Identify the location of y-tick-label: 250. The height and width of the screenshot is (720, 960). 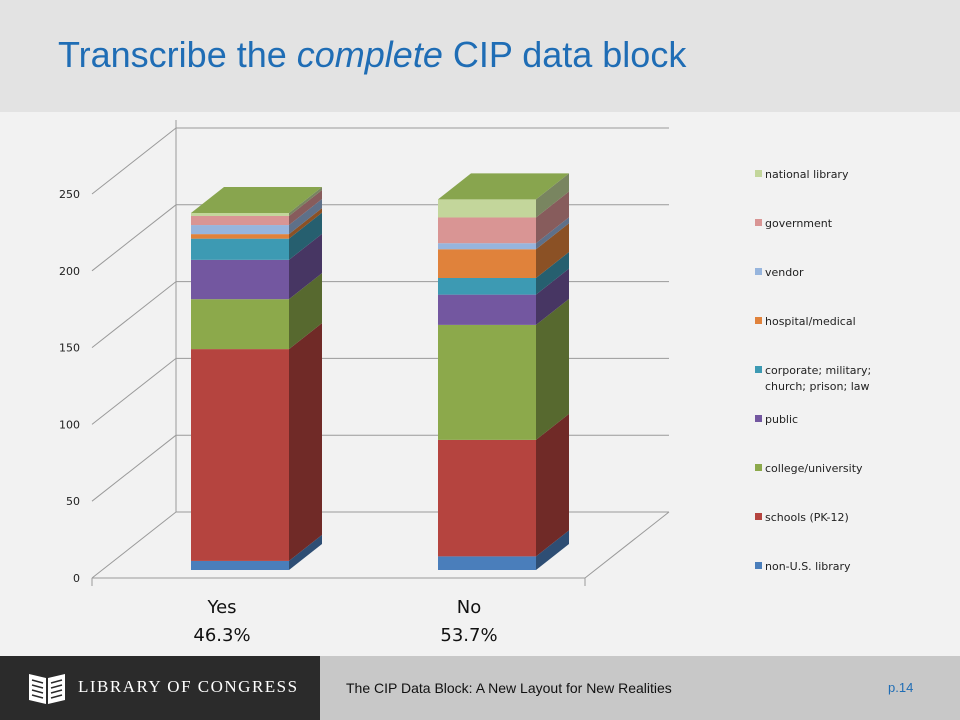
(69, 194).